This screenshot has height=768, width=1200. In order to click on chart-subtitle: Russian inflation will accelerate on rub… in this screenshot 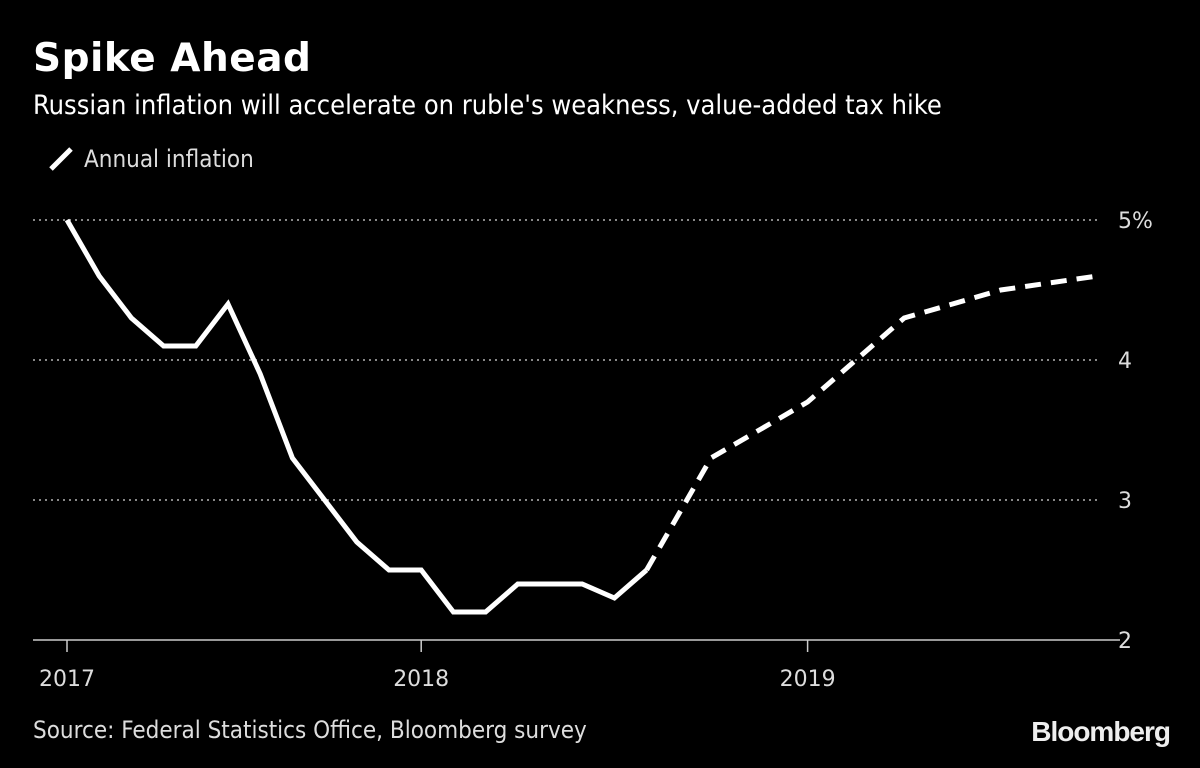, I will do `click(487, 105)`.